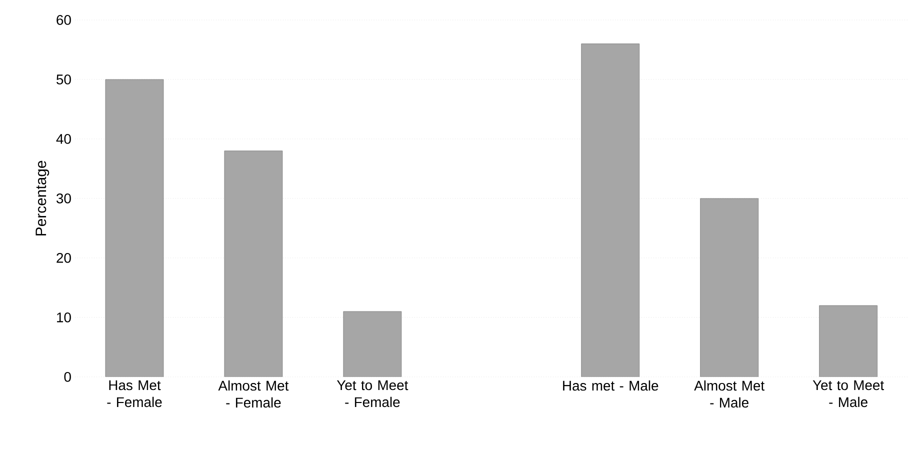  Describe the element at coordinates (63, 258) in the screenshot. I see `y-tick-label: 20` at that location.